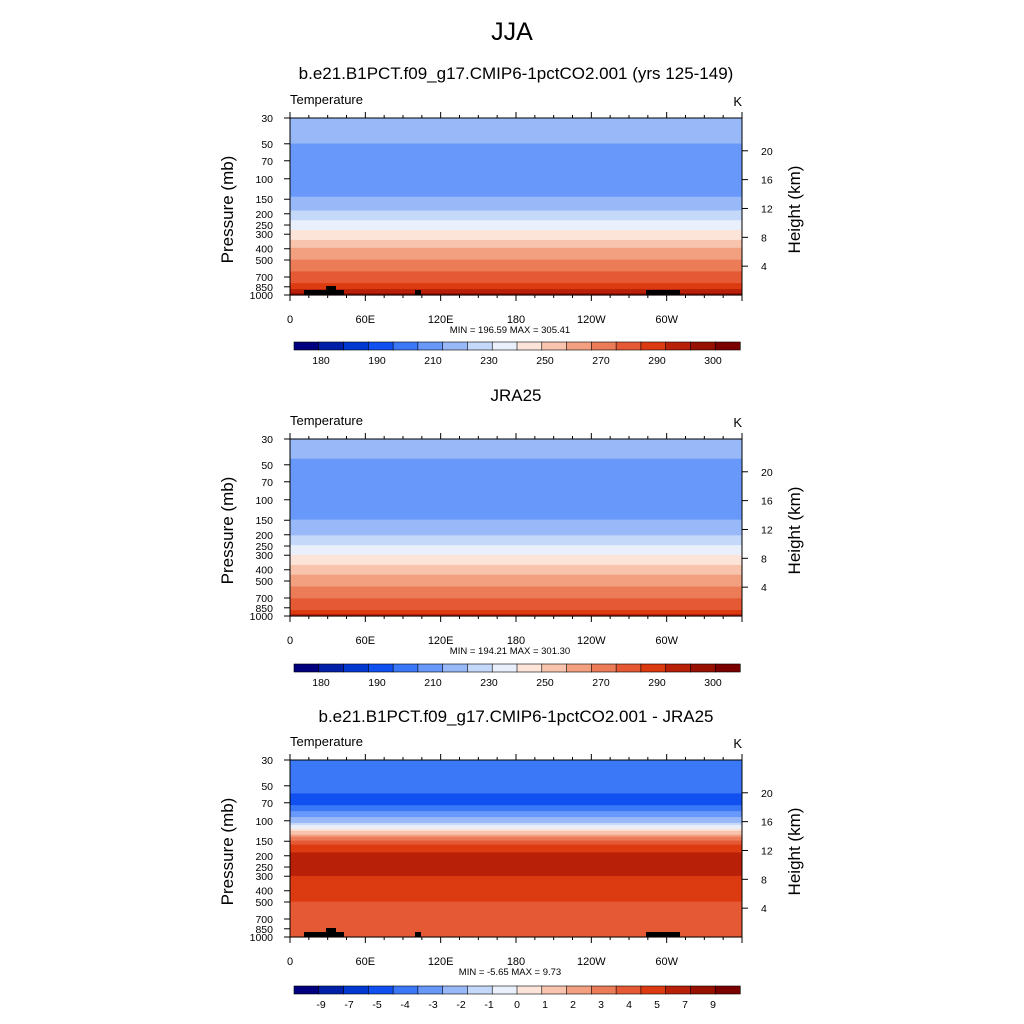  What do you see at coordinates (601, 361) in the screenshot?
I see `colorbar-label: 270` at bounding box center [601, 361].